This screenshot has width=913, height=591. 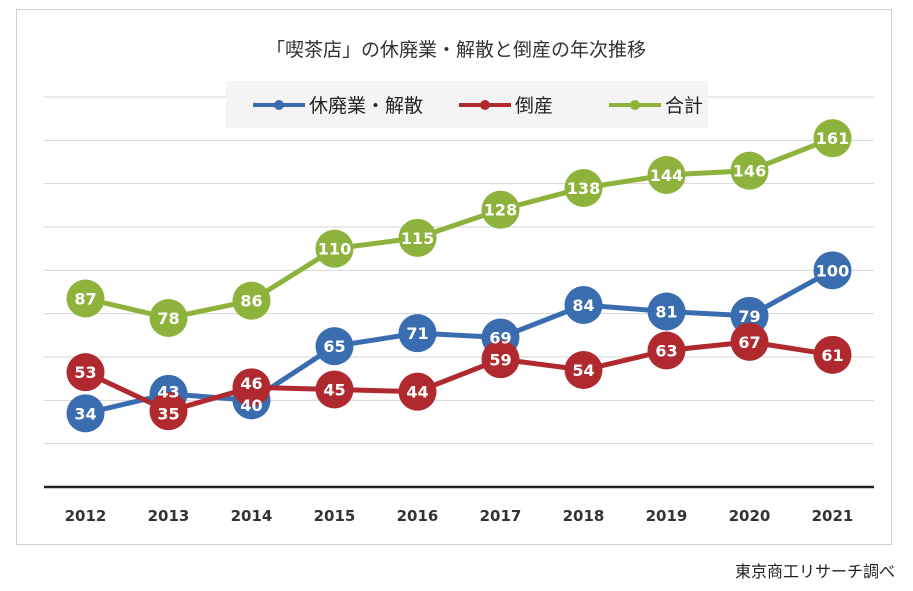 I want to click on data-label: 87, so click(x=85, y=299).